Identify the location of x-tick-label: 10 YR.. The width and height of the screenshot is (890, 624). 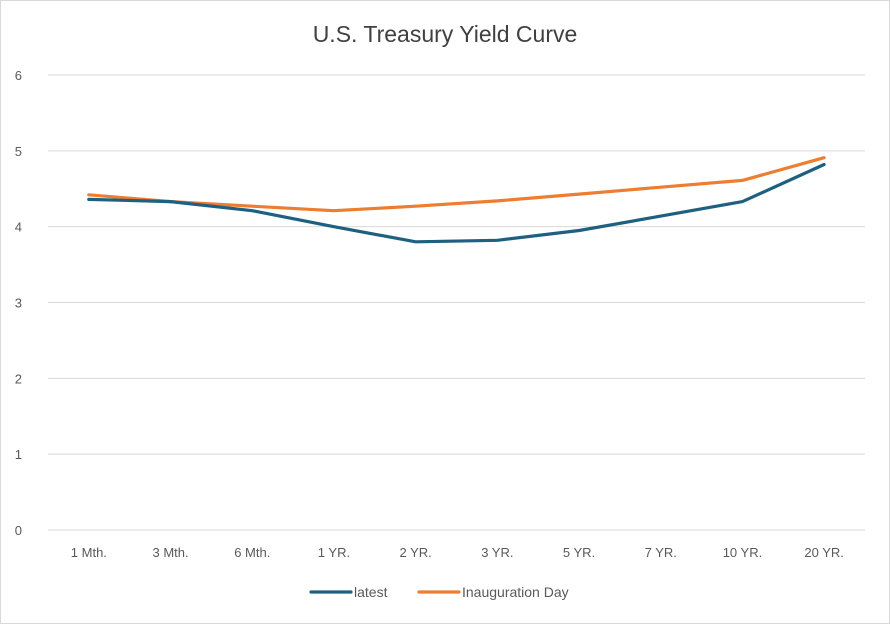
(743, 552).